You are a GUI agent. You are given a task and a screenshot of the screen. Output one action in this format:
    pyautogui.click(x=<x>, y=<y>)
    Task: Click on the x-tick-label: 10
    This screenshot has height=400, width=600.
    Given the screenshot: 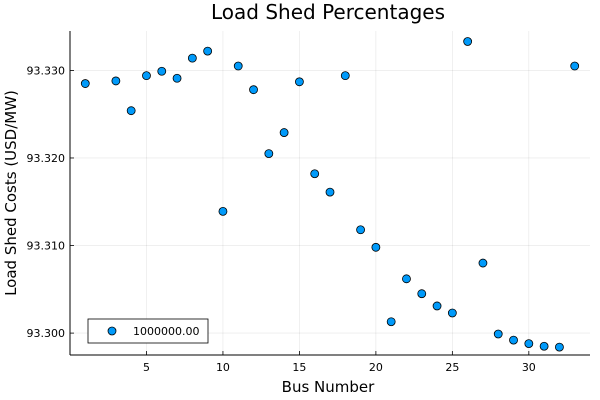 What is the action you would take?
    pyautogui.click(x=223, y=367)
    